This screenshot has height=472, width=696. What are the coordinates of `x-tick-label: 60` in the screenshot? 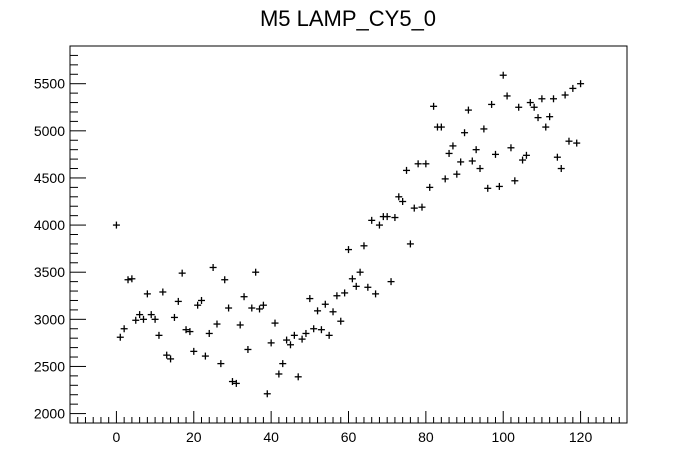 It's located at (349, 437).